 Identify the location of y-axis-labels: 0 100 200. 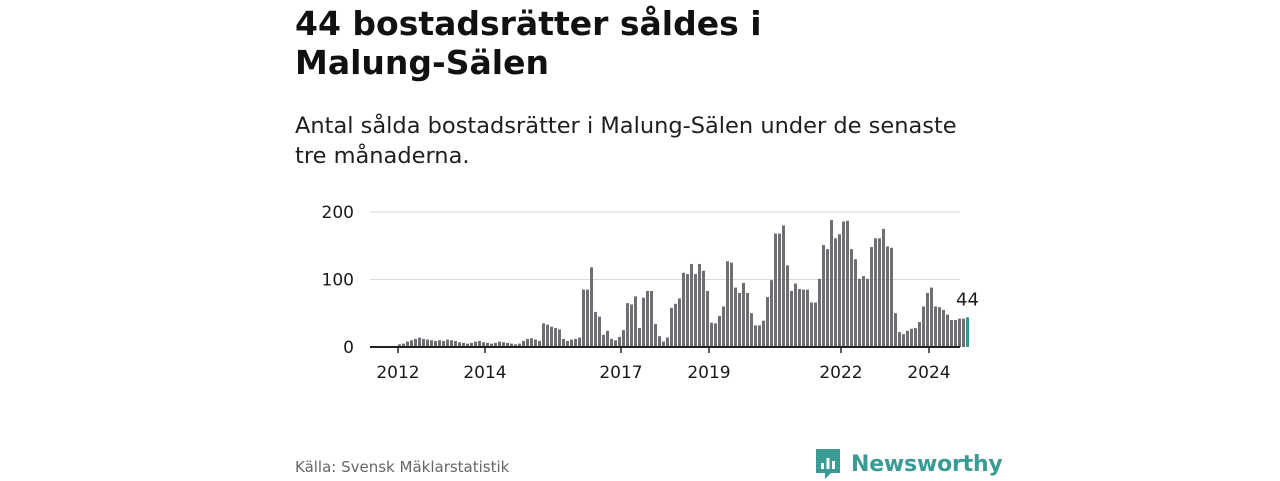
(338, 280).